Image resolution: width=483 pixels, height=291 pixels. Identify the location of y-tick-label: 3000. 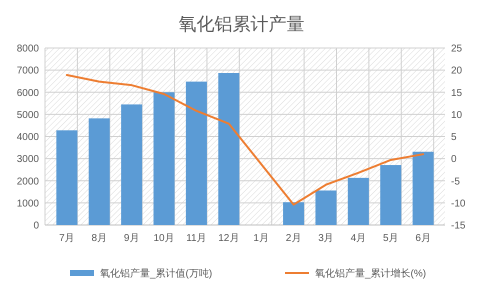
(28, 160).